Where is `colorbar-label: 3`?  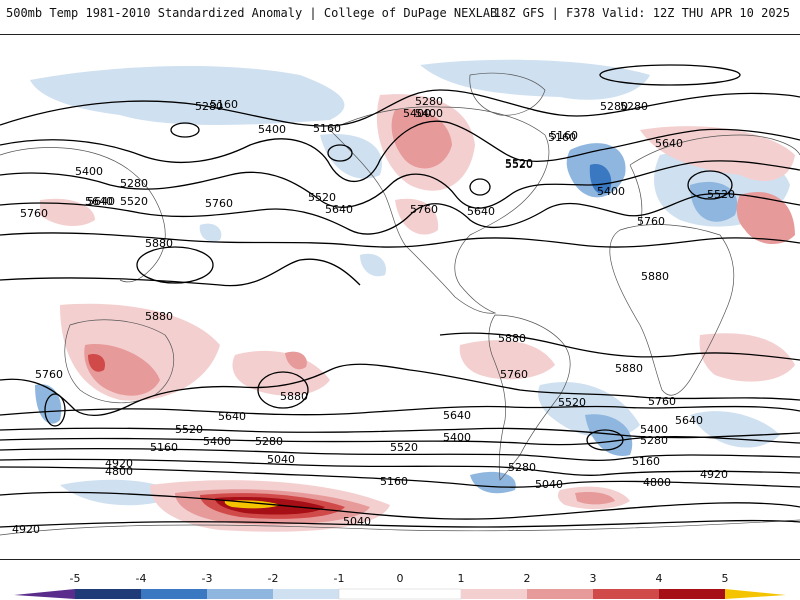
colorbar-label: 3 is located at coordinates (593, 578).